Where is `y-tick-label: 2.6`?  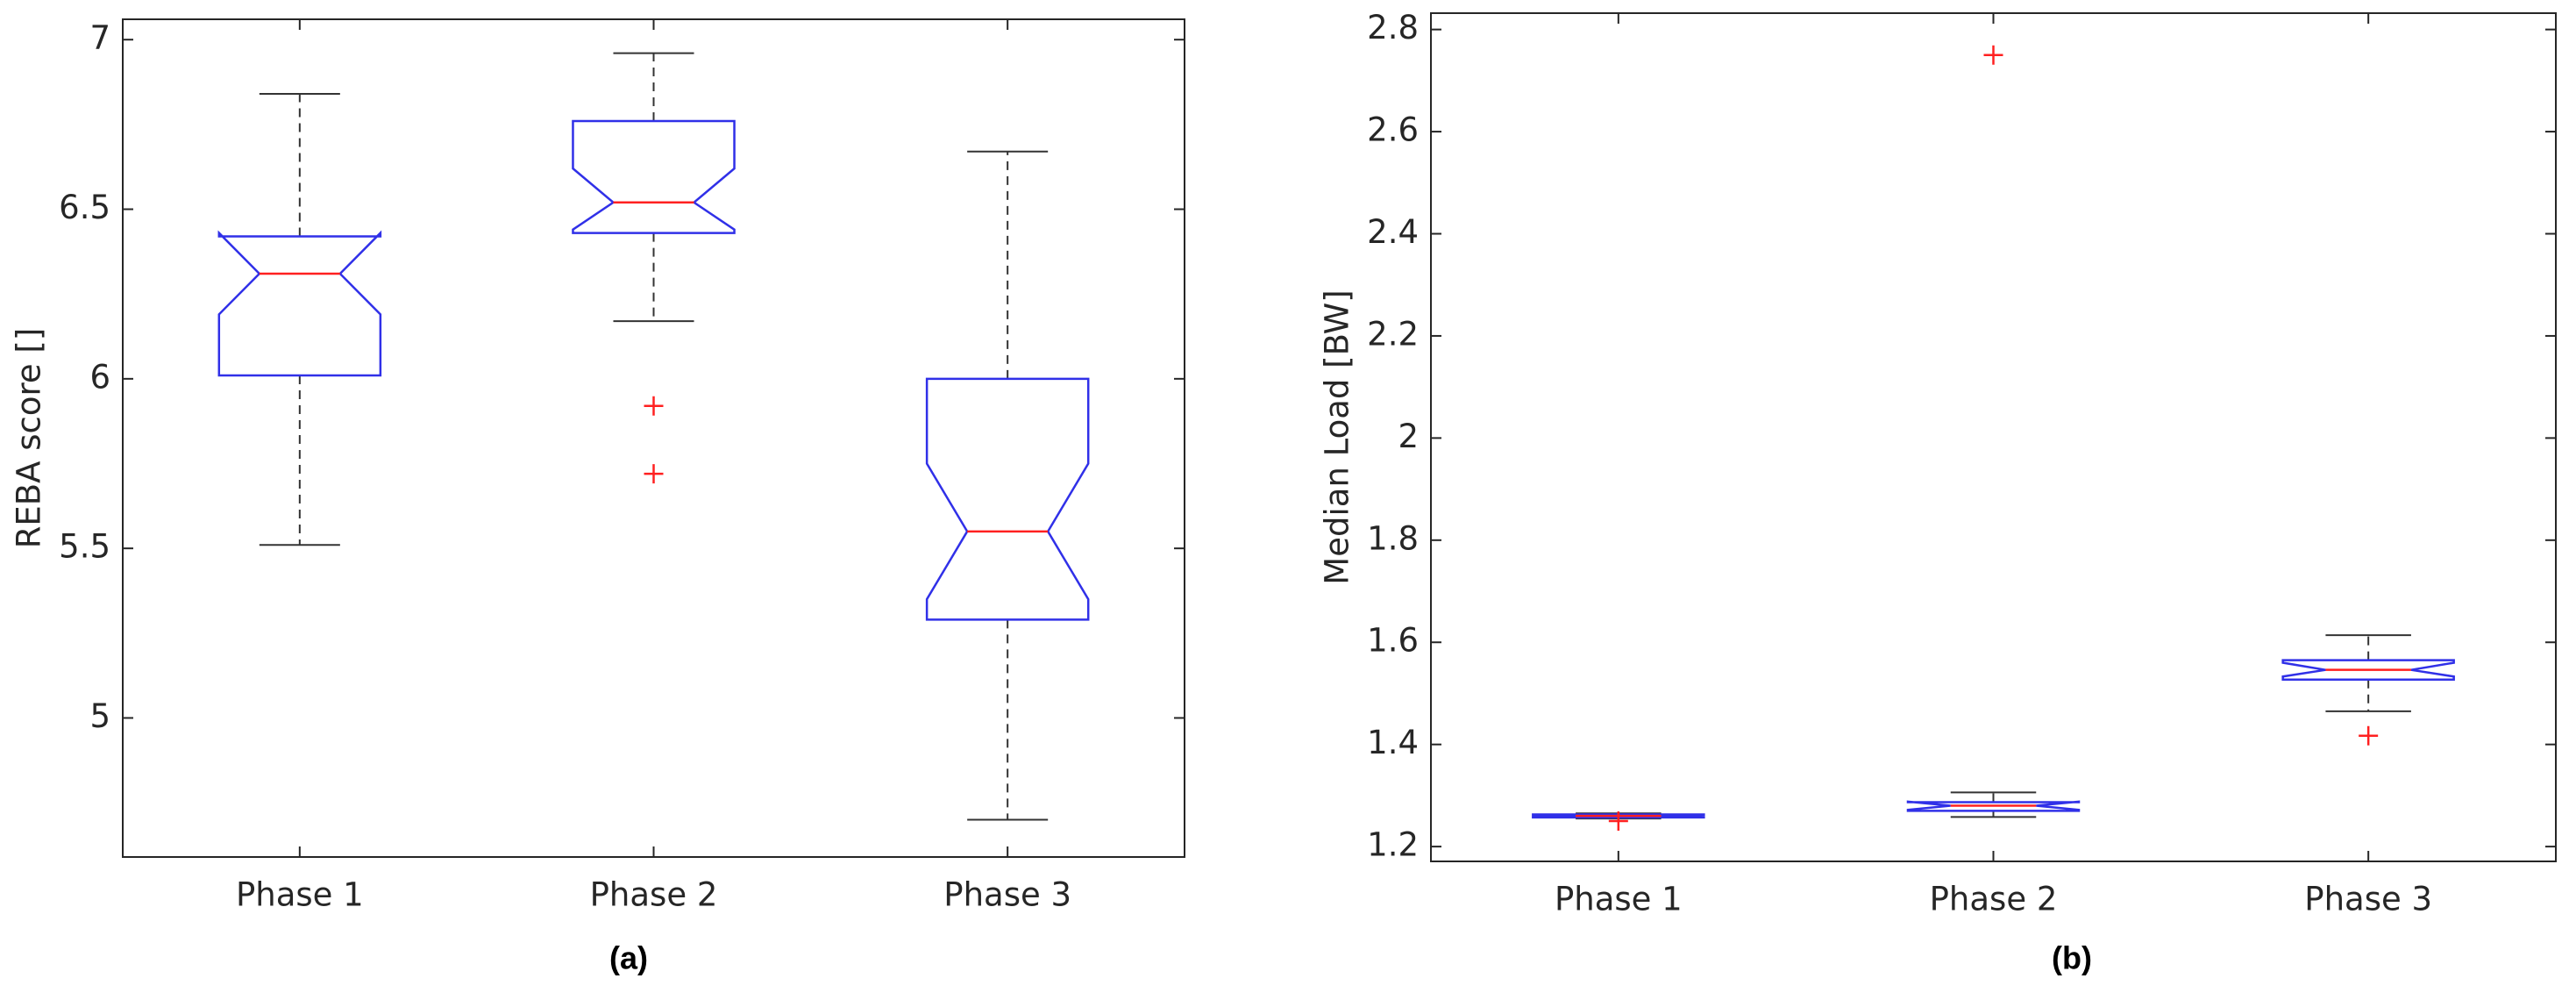
y-tick-label: 2.6 is located at coordinates (1393, 130).